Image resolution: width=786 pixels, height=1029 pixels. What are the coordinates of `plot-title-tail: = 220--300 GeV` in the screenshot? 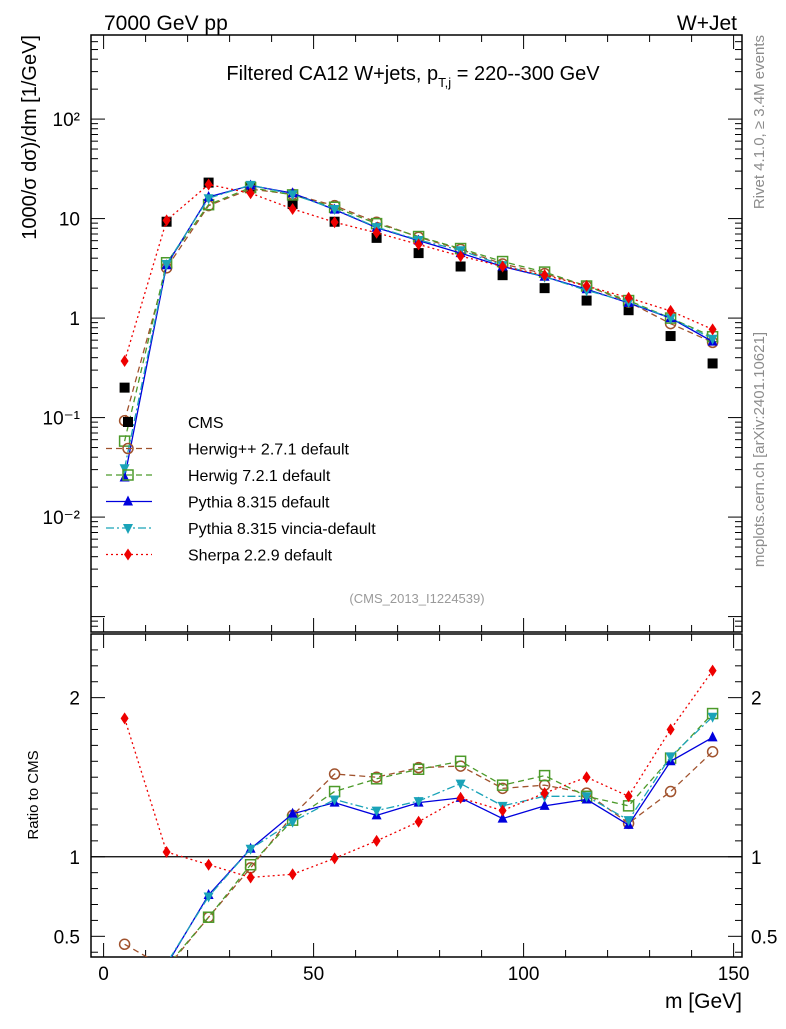 It's located at (525, 74).